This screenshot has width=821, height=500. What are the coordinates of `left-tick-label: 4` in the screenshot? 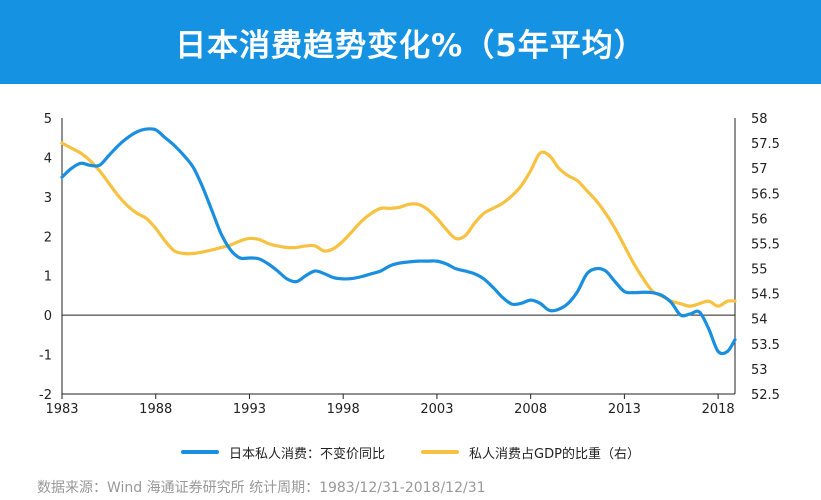 It's located at (48, 158).